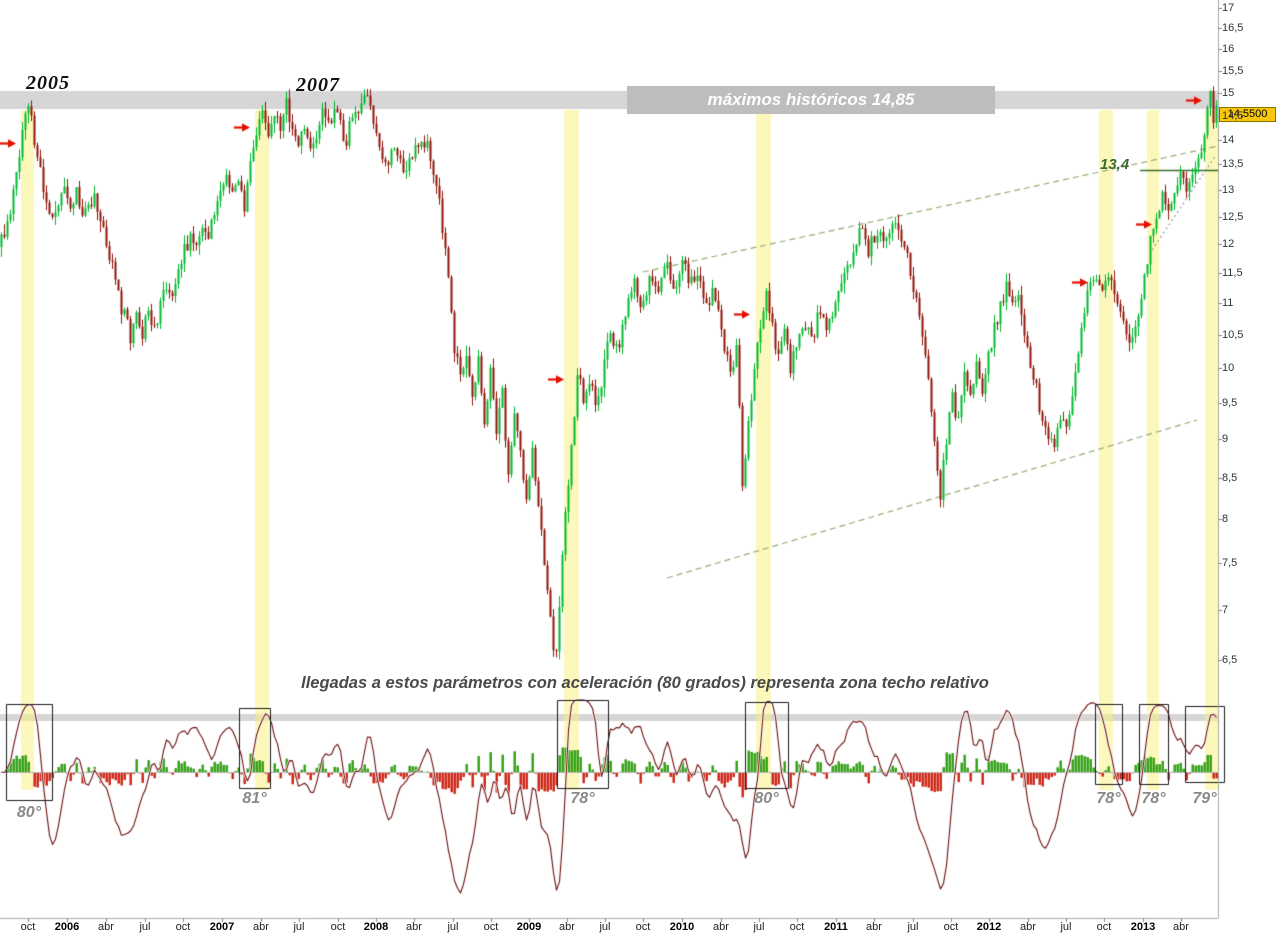  Describe the element at coordinates (254, 798) in the screenshot. I see `angle-label: 81°` at that location.